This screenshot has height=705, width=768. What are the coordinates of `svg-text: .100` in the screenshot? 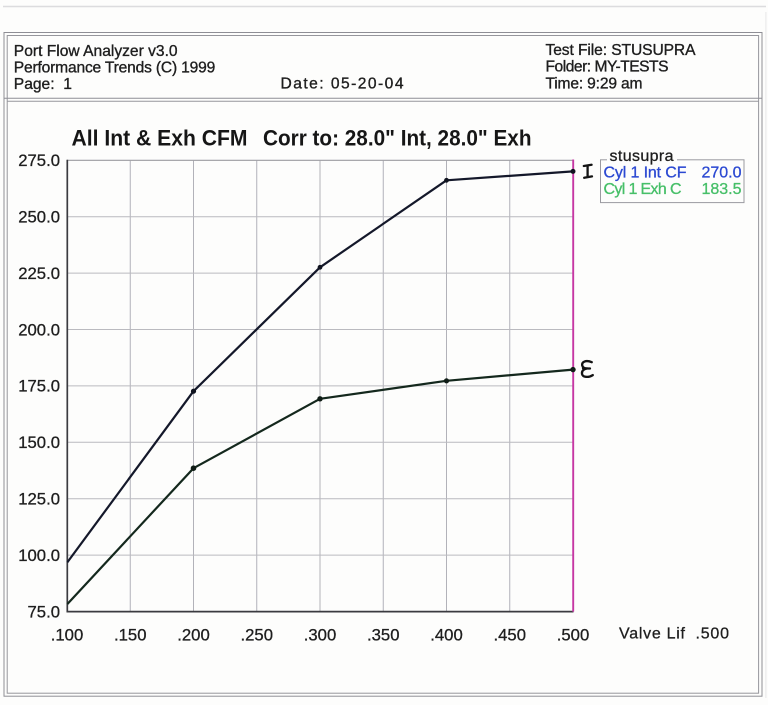 It's located at (67, 634).